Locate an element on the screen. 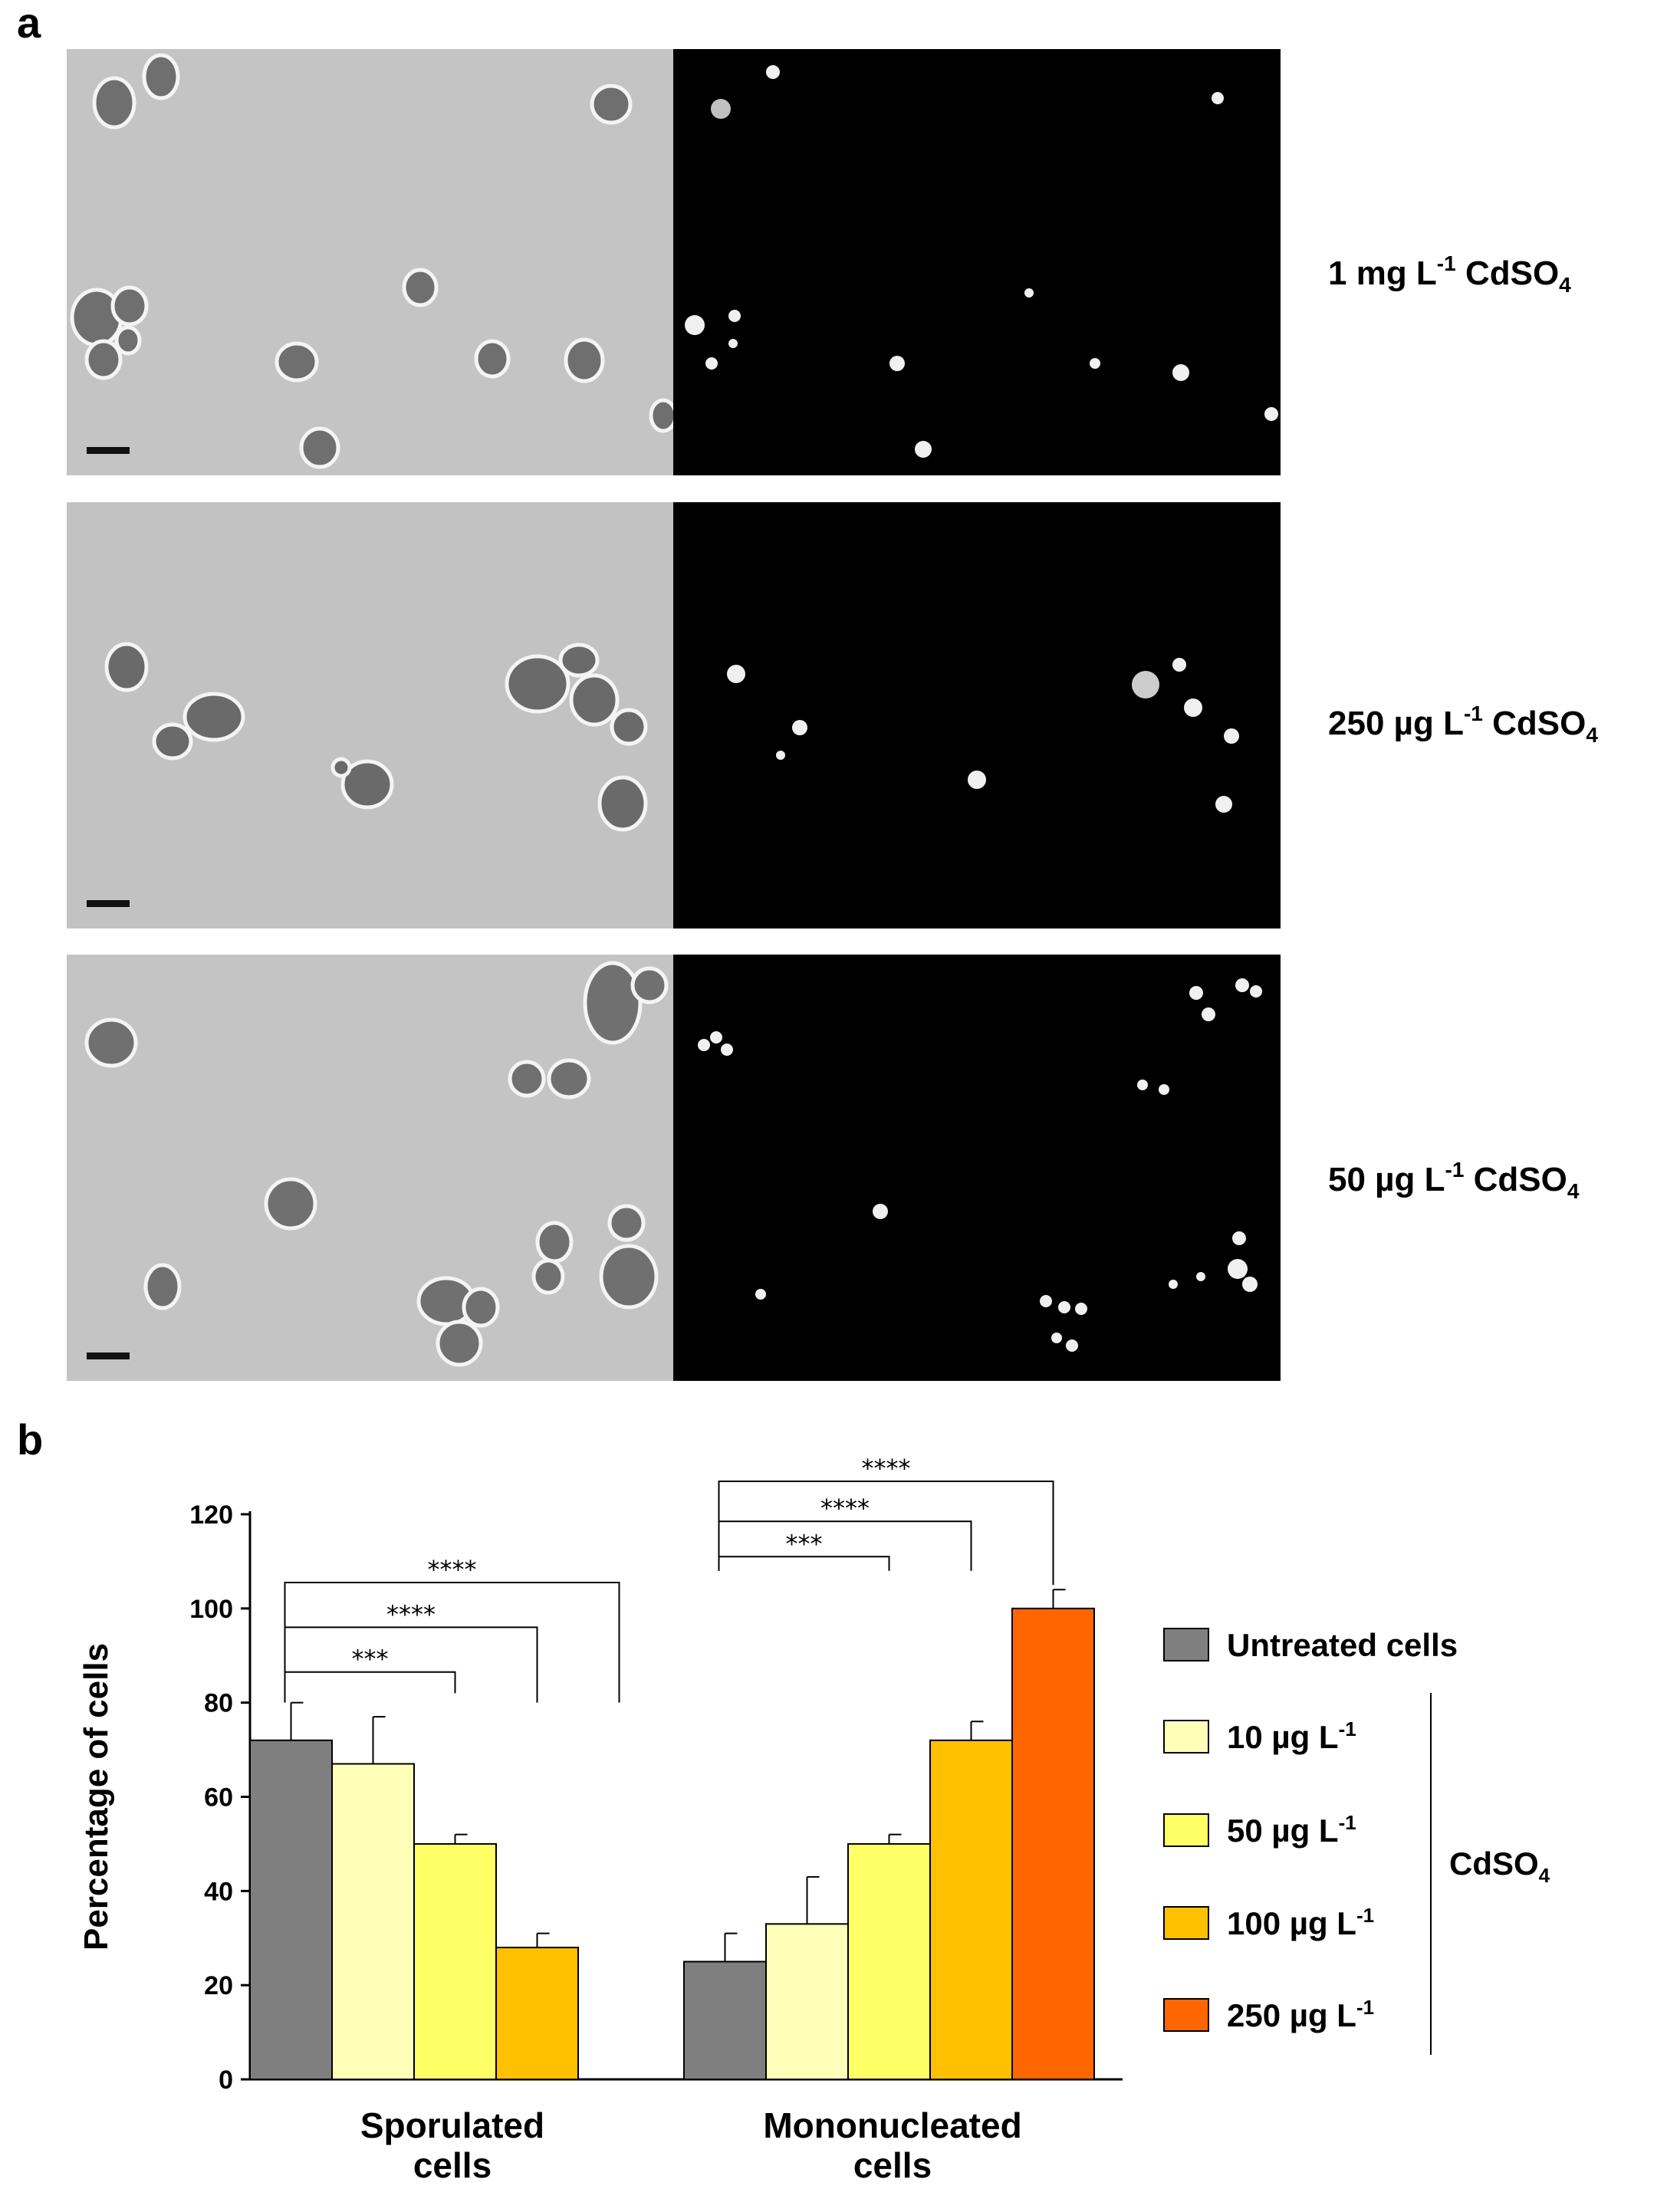  legend-label: 250 µg L-1 is located at coordinates (1300, 2014).